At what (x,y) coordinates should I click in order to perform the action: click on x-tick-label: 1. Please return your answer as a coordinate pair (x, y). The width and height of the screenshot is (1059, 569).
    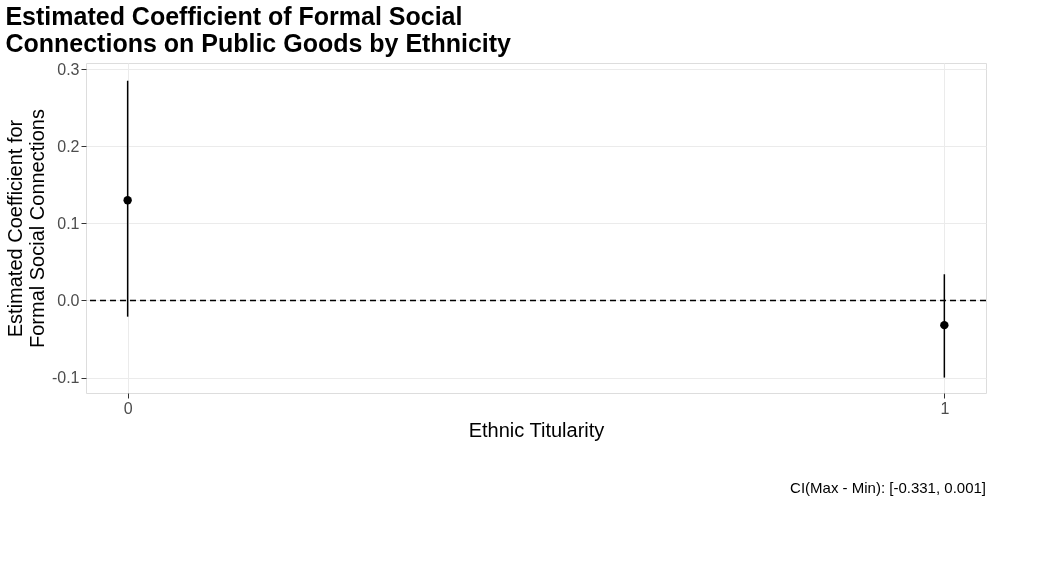
    Looking at the image, I should click on (945, 408).